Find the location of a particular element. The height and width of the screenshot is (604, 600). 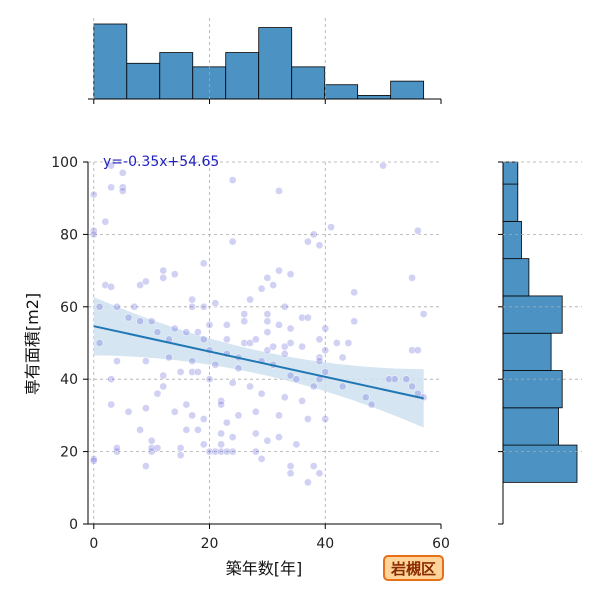

y-axis-title: 専有面積[m2] is located at coordinates (32, 344).